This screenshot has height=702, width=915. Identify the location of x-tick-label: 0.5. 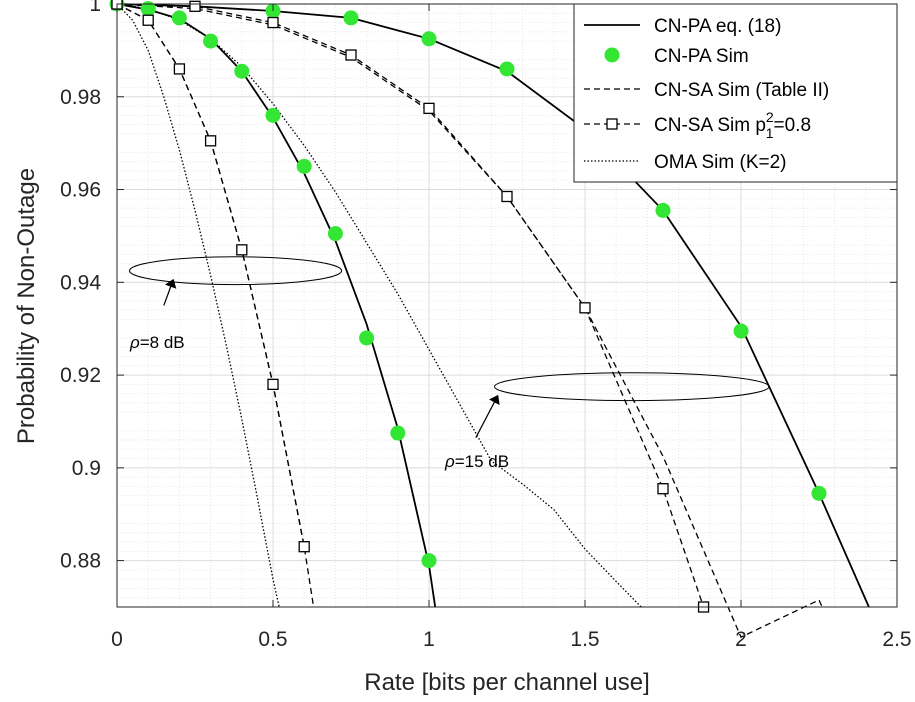
(272, 639).